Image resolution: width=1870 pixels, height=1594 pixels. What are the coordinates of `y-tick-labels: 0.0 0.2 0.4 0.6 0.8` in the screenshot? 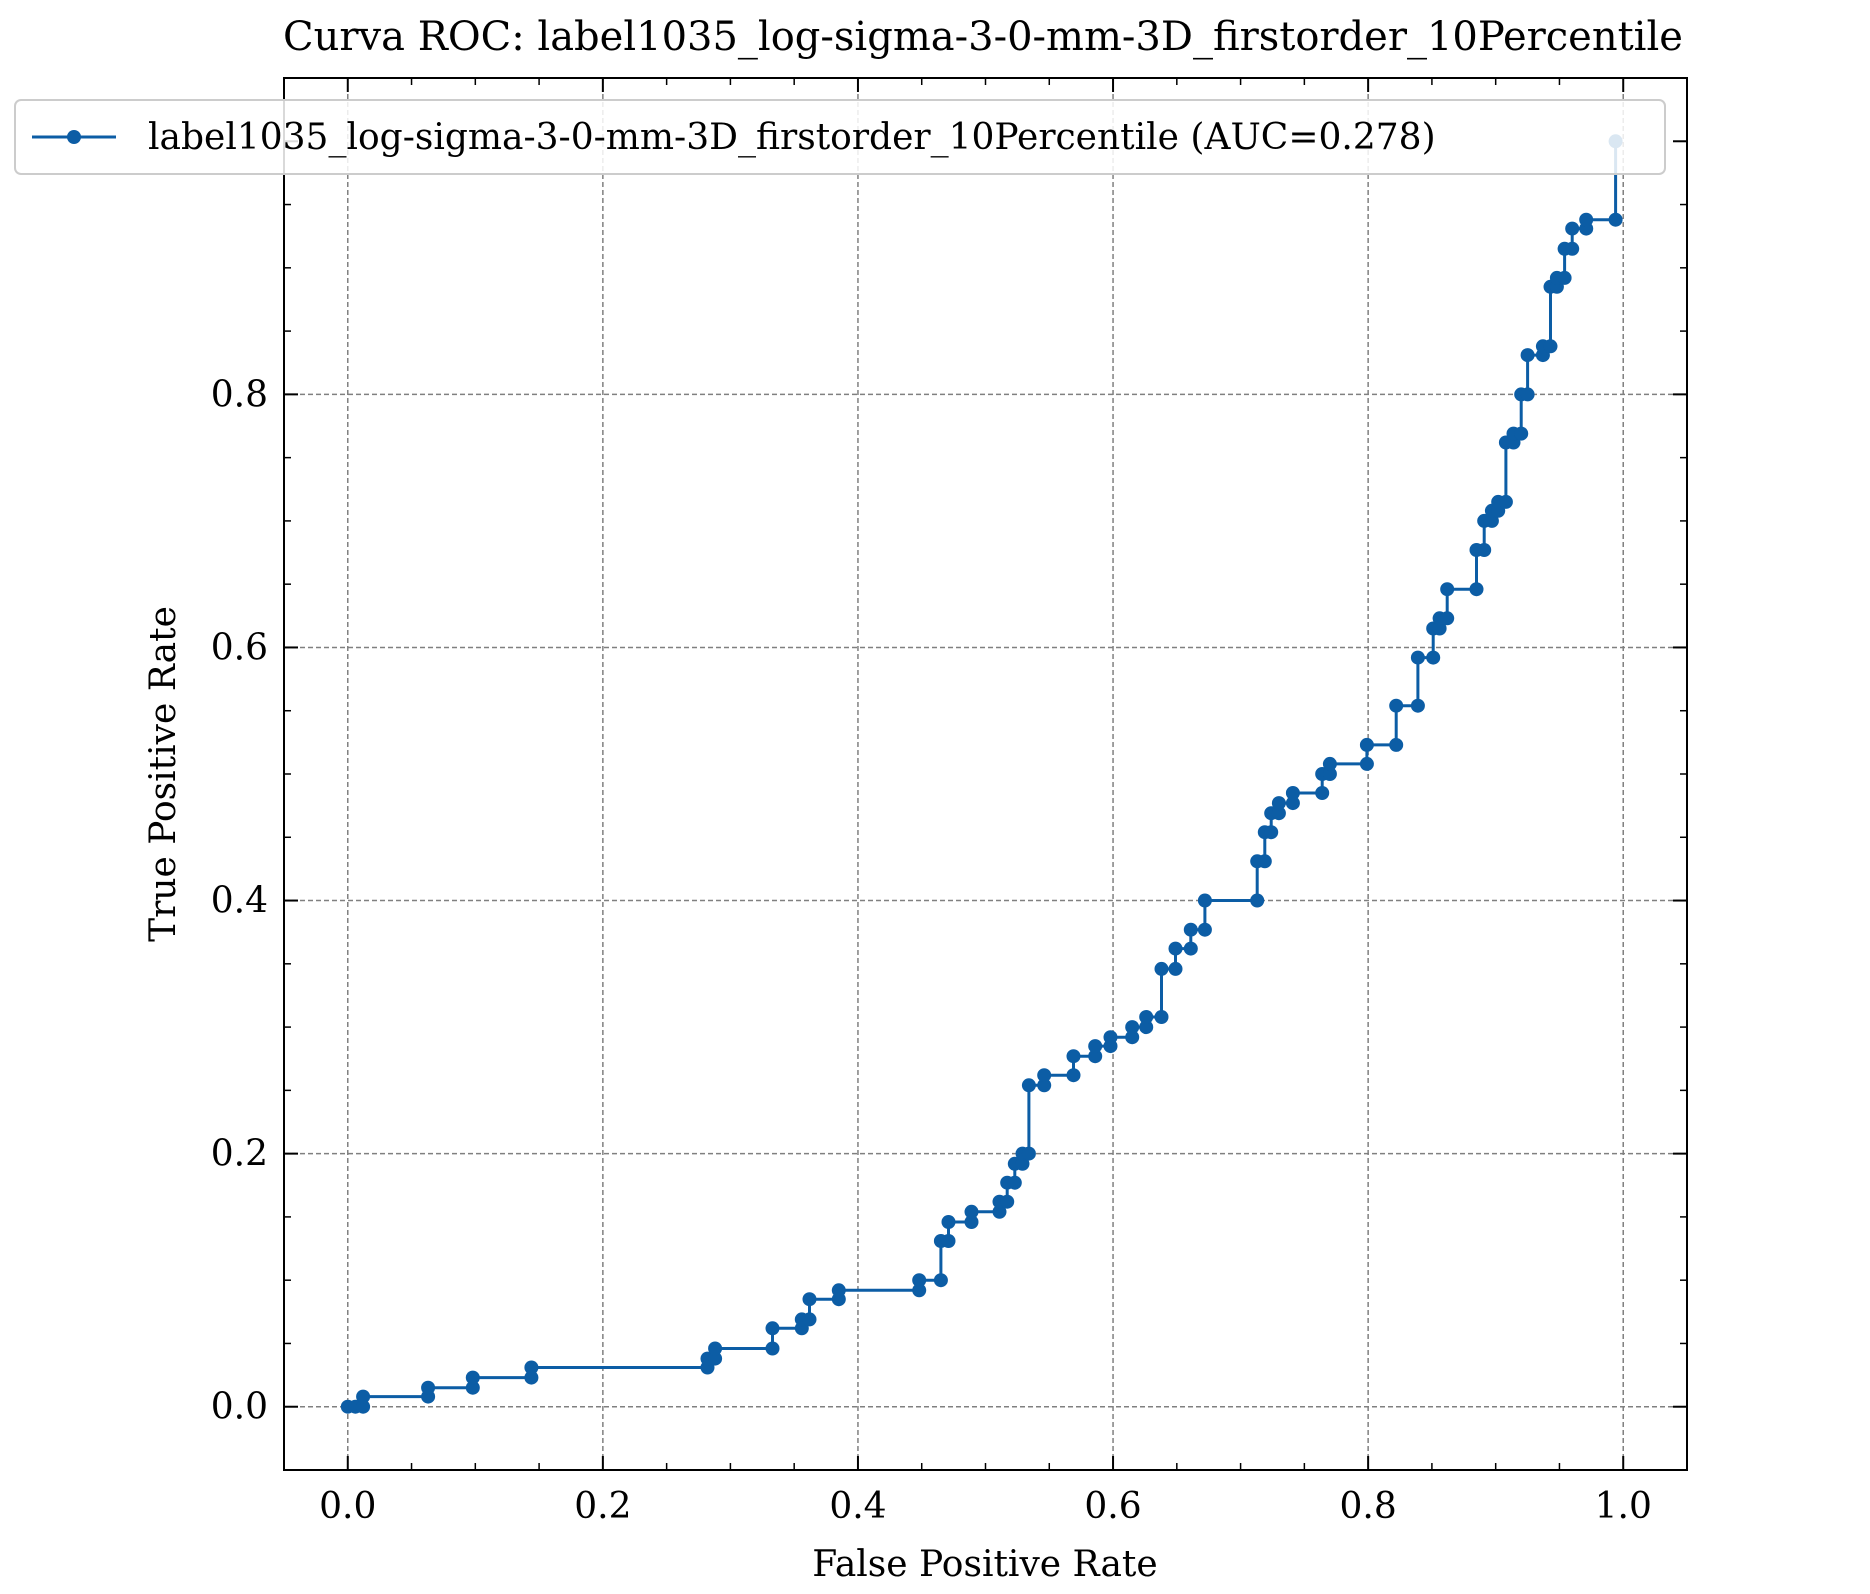 It's located at (239, 900).